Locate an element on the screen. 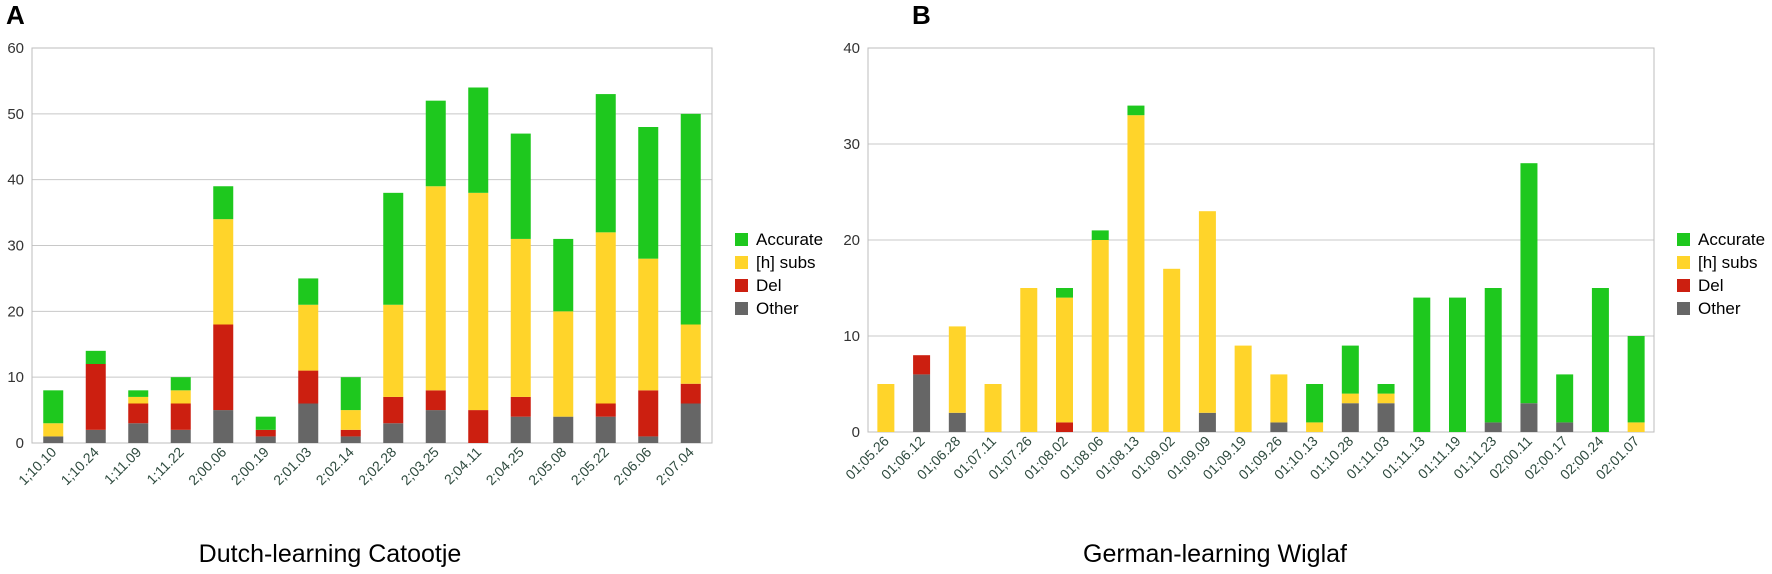  chart-b-ytick-label: 30 is located at coordinates (851, 144).